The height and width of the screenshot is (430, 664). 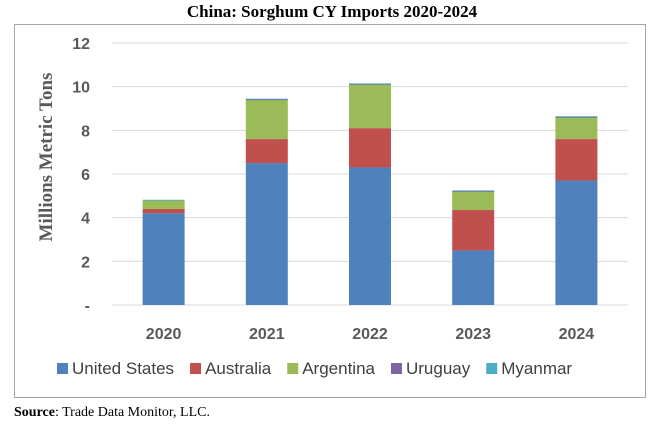 I want to click on y-tick-labels: - 2 4 6 8 10 12, so click(x=81, y=175).